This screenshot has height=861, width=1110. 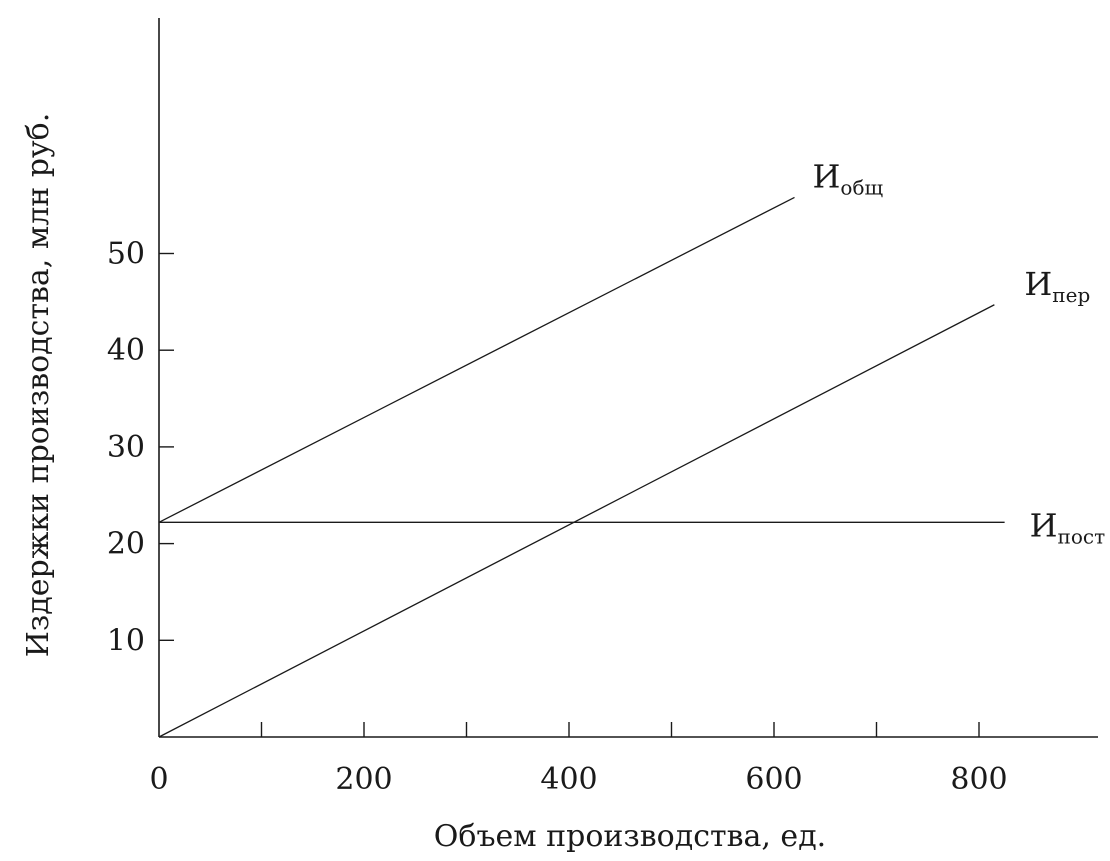 What do you see at coordinates (126, 447) in the screenshot?
I see `y-tick-label: 30` at bounding box center [126, 447].